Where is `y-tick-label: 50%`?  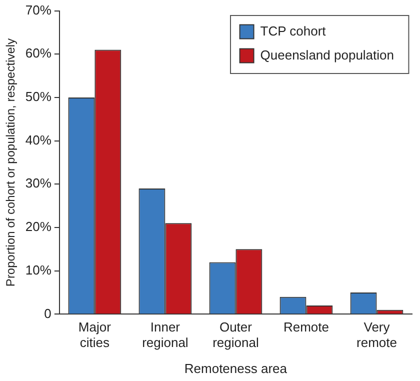 y-tick-label: 50% is located at coordinates (38, 96).